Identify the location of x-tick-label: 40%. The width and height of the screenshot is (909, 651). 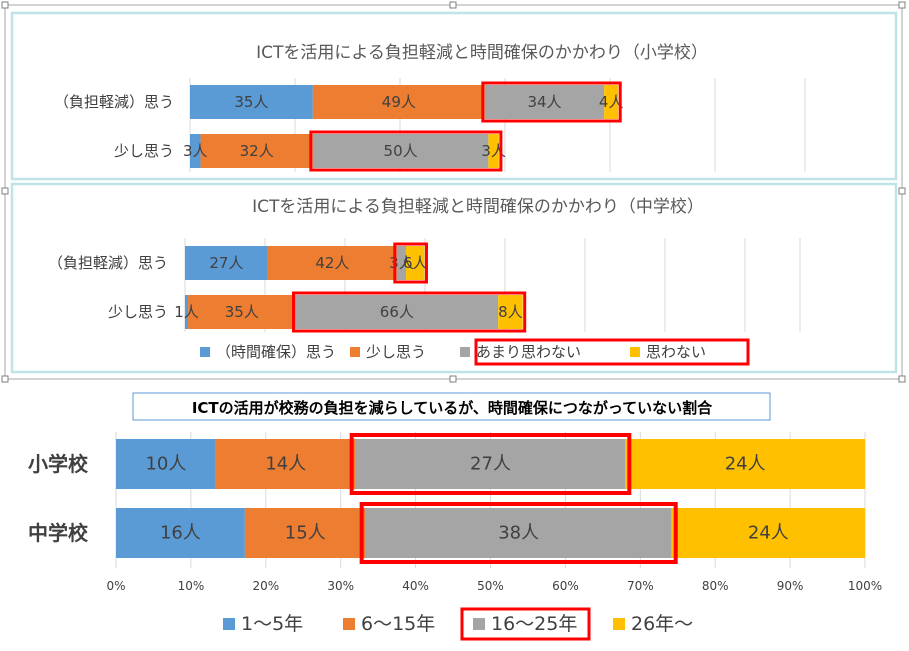
(415, 586).